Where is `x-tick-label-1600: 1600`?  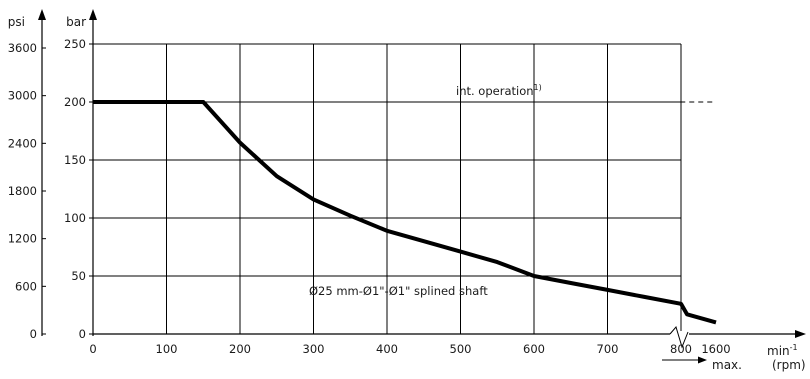
x-tick-label-1600: 1600 is located at coordinates (715, 349).